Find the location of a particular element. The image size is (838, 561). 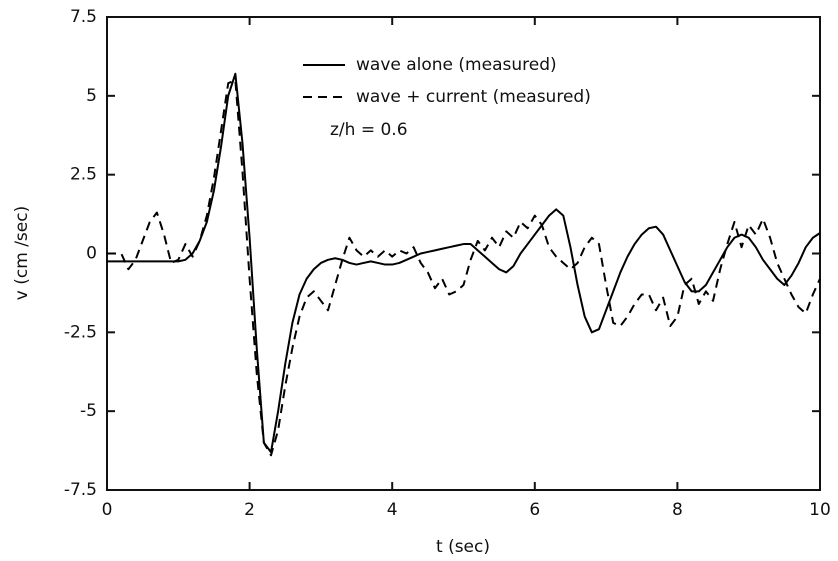

x-tick-label: 2 is located at coordinates (249, 510).